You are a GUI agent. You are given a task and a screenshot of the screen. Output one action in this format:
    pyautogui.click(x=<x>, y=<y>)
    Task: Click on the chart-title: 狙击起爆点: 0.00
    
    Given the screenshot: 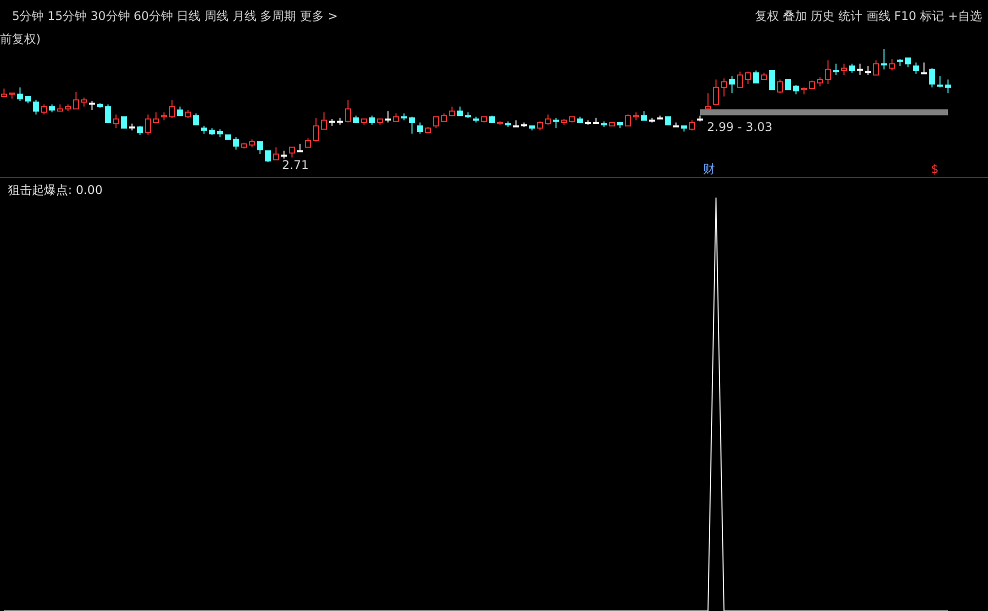 What is the action you would take?
    pyautogui.click(x=55, y=190)
    